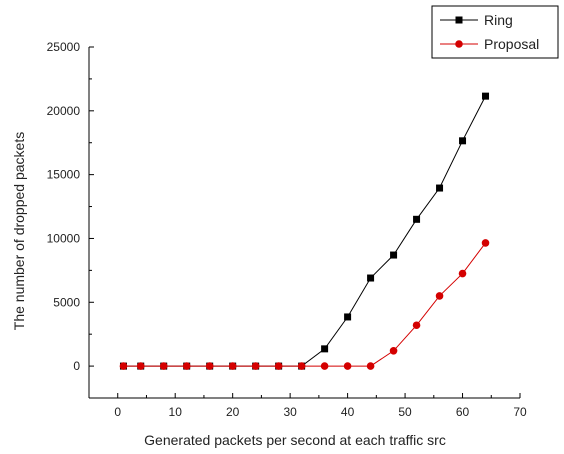 The height and width of the screenshot is (454, 564). Describe the element at coordinates (64, 111) in the screenshot. I see `y-tick-label: 20000` at that location.